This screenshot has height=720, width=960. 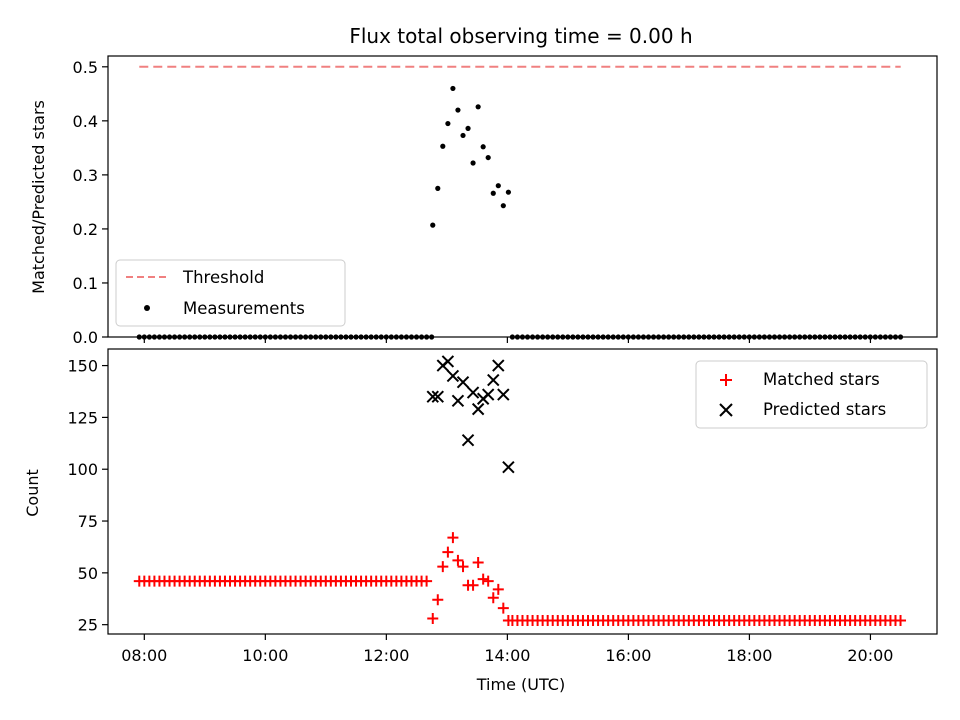 What do you see at coordinates (726, 410) in the screenshot?
I see `legend-predicted-swatch` at bounding box center [726, 410].